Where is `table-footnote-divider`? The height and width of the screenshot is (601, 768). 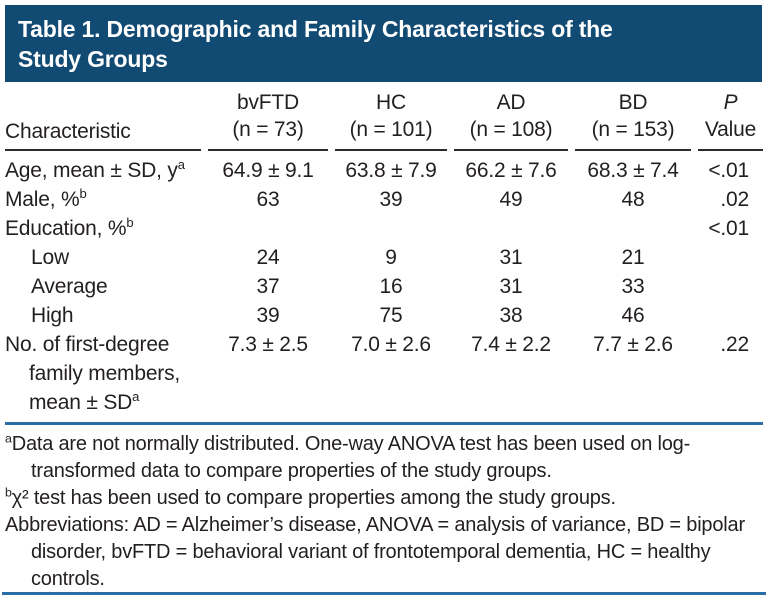
table-footnote-divider is located at coordinates (384, 423).